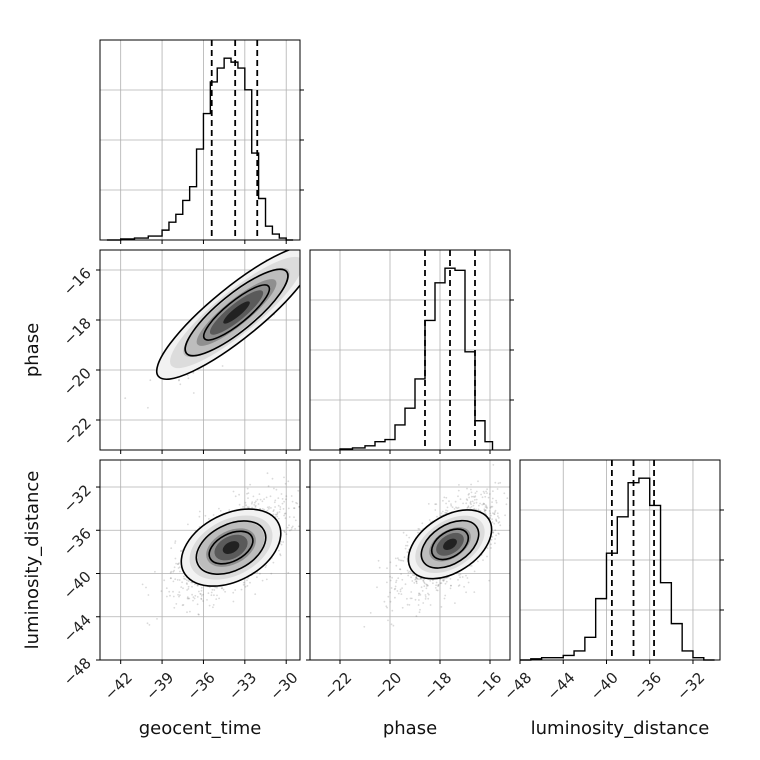  I want to click on density-shade, so click(450, 544).